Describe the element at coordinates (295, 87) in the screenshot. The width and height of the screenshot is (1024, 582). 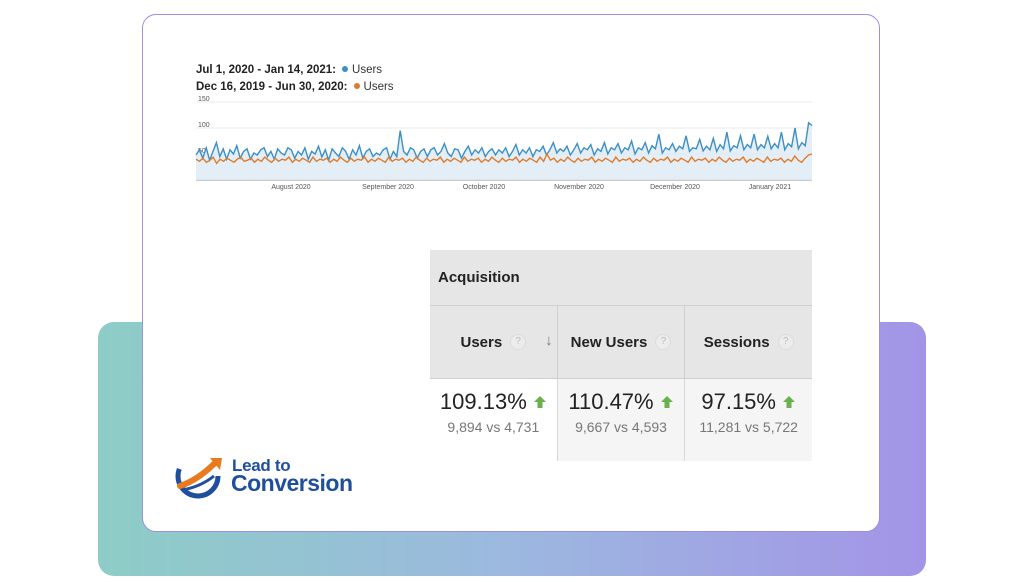
I see `legend-previous-period: Dec 16, 2019 - Jun 30, 2020: Users` at that location.